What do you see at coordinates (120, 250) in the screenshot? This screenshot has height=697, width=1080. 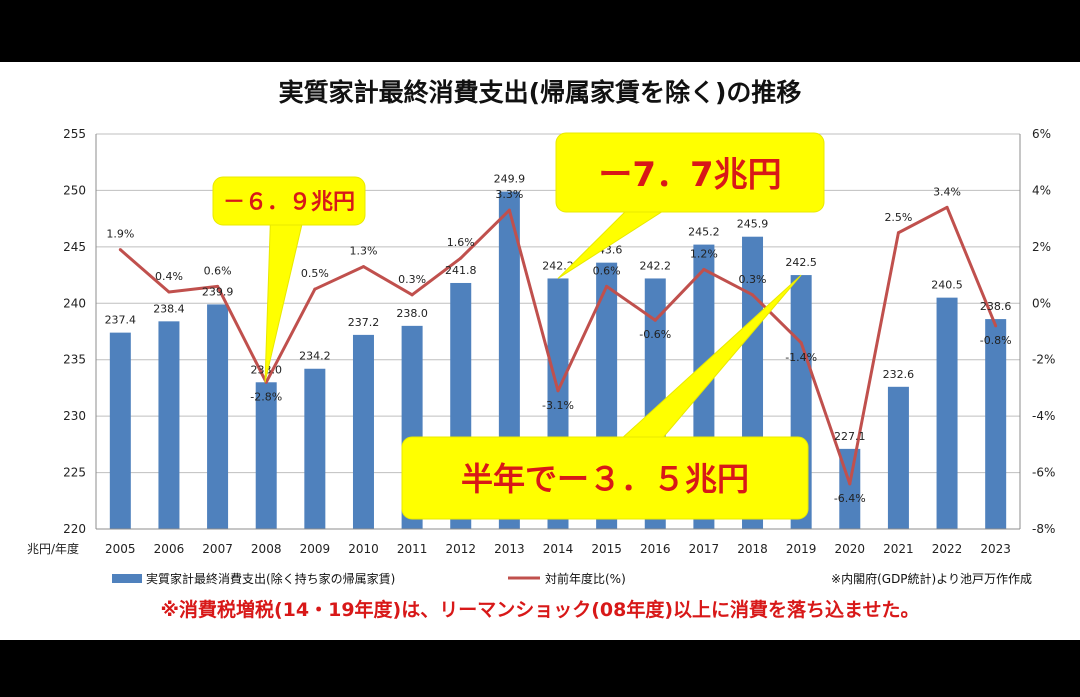 I see `yoy-point-2005` at bounding box center [120, 250].